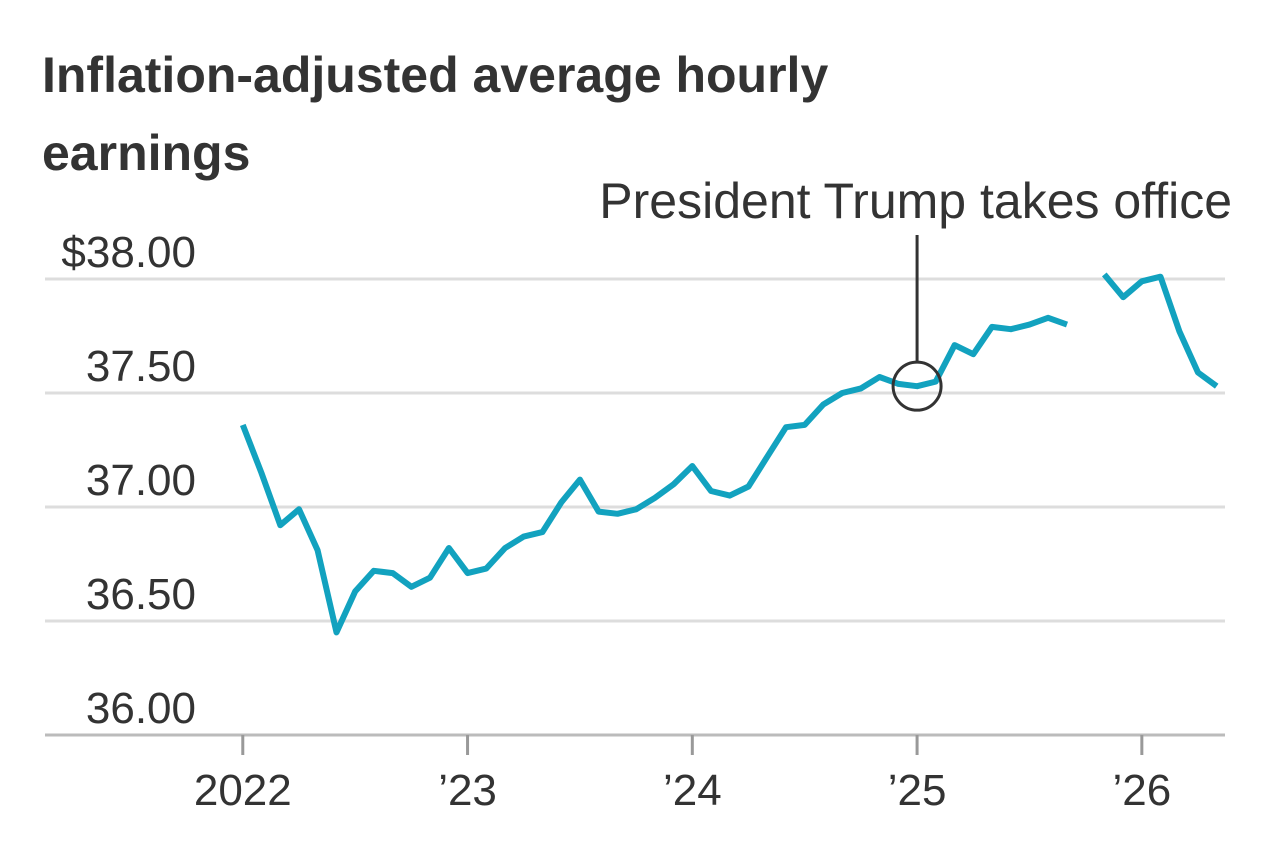 The image size is (1280, 855). Describe the element at coordinates (141, 594) in the screenshot. I see `y-tick-label: 36.50` at that location.